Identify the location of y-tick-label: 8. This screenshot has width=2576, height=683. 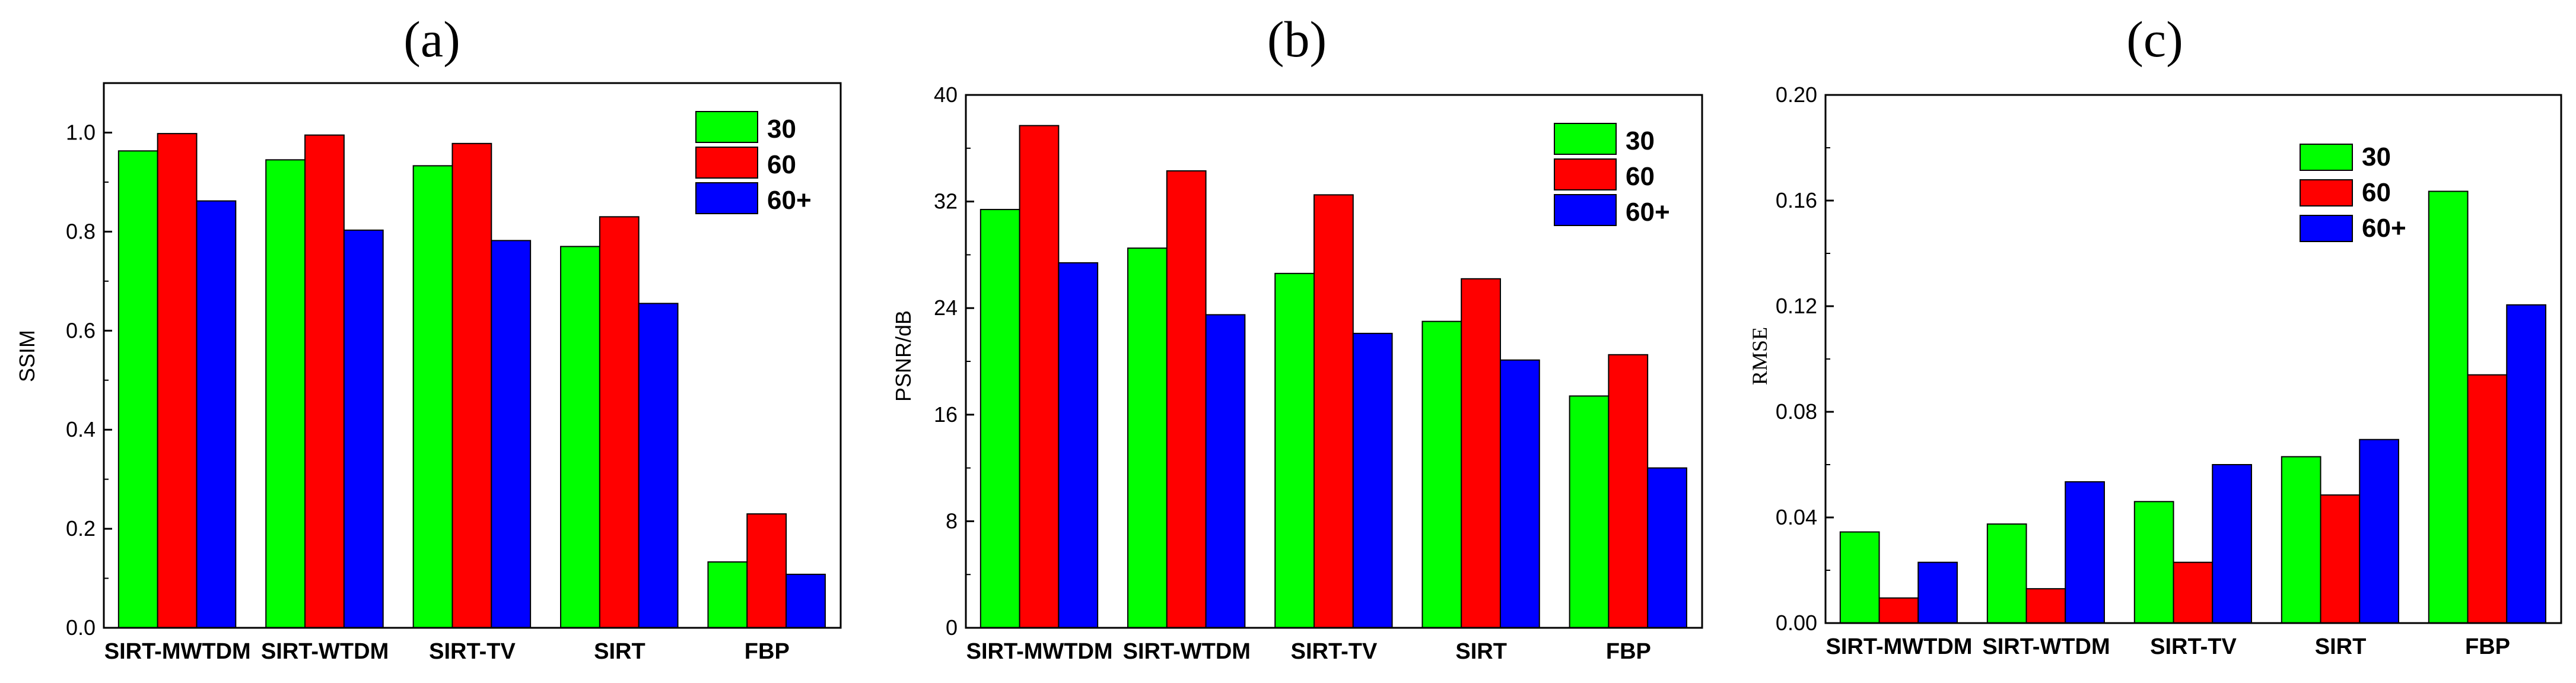
(952, 521).